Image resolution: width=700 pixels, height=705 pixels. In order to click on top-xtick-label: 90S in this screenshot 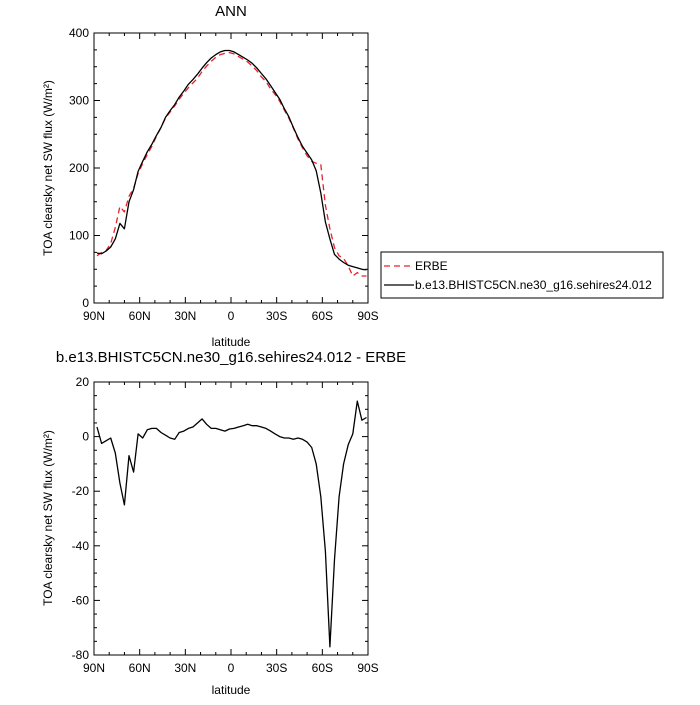, I will do `click(367, 316)`.